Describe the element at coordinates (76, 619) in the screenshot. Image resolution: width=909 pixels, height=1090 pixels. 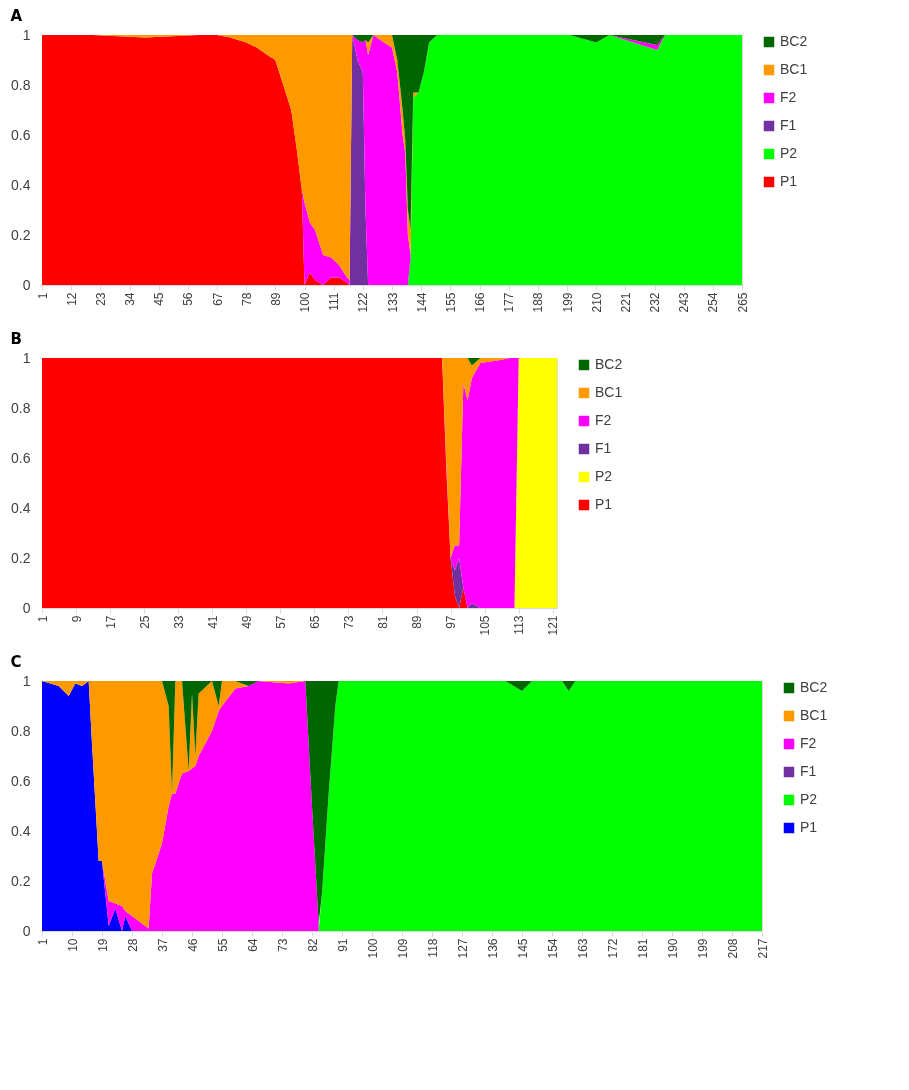
I see `x-tick-label: 9` at that location.